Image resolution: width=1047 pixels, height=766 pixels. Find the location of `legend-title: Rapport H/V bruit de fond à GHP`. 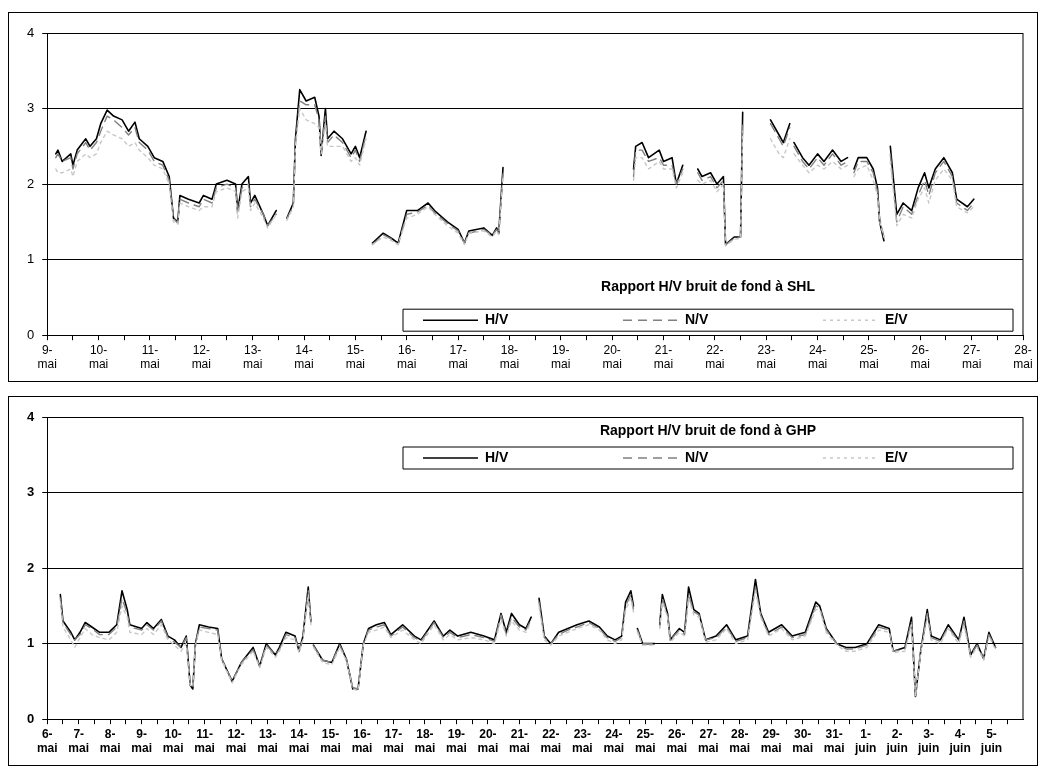

legend-title: Rapport H/V bruit de fond à GHP is located at coordinates (708, 429).